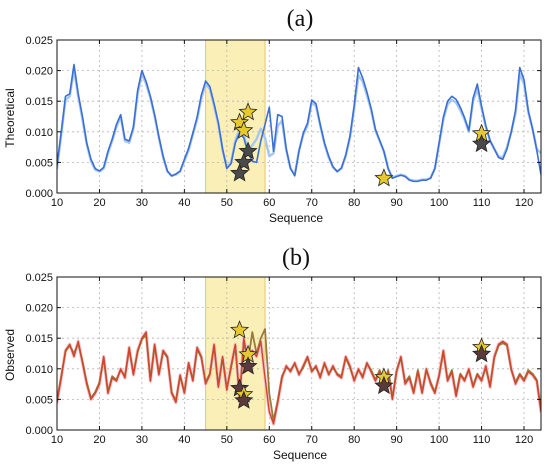 The height and width of the screenshot is (465, 550). I want to click on panel-b-label: (b), so click(296, 258).